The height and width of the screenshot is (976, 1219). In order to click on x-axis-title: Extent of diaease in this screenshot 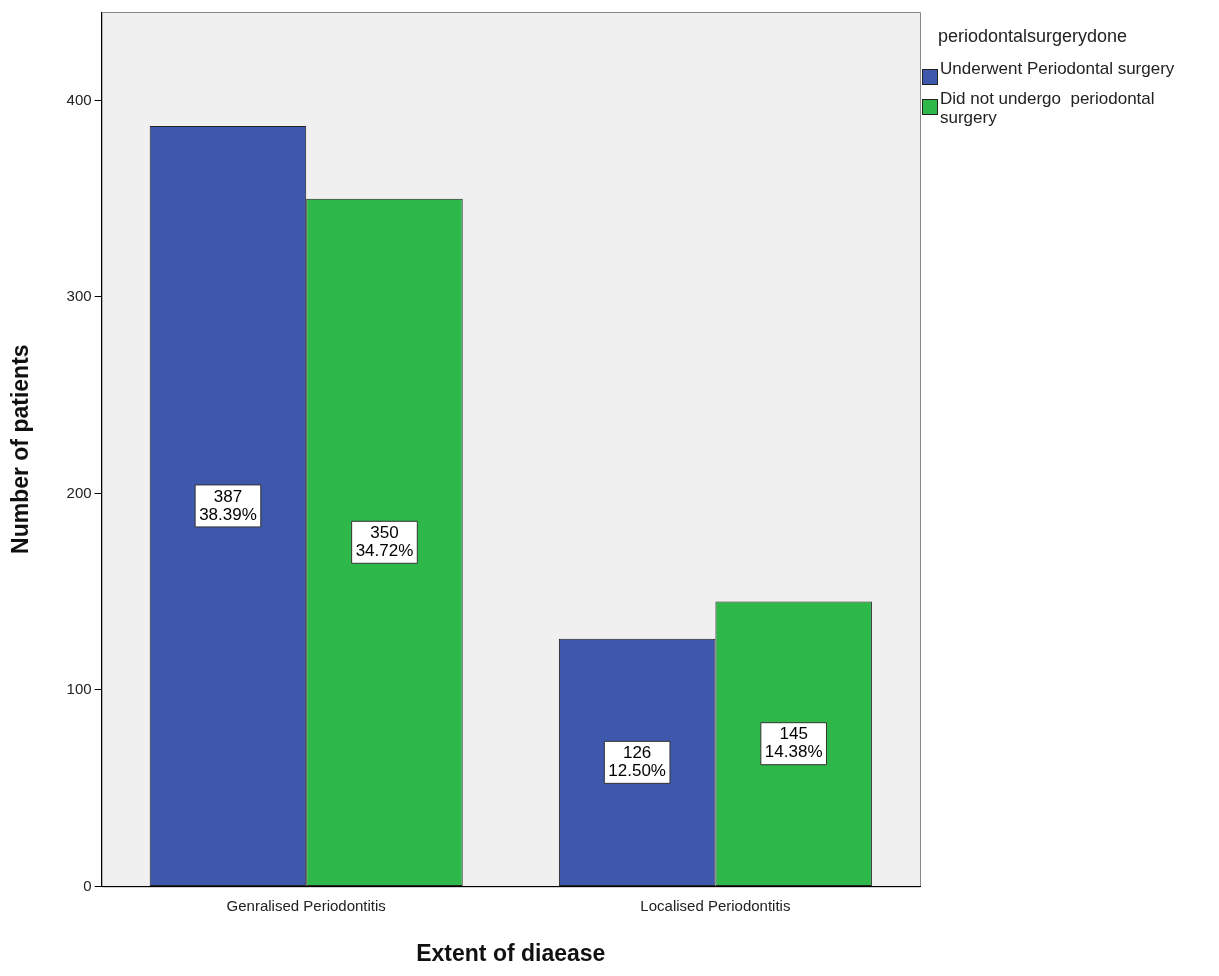, I will do `click(511, 952)`.